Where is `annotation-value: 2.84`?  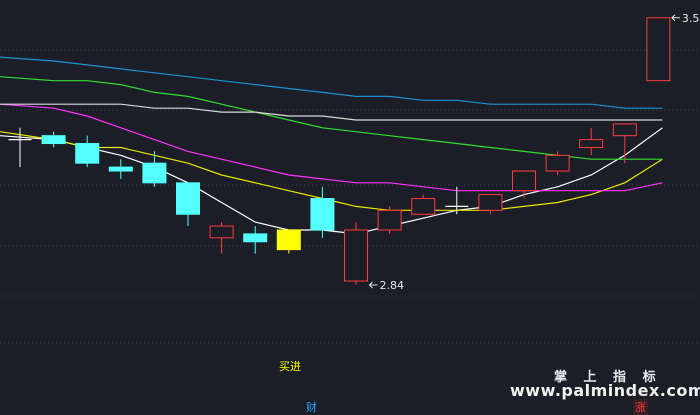 annotation-value: 2.84 is located at coordinates (392, 285).